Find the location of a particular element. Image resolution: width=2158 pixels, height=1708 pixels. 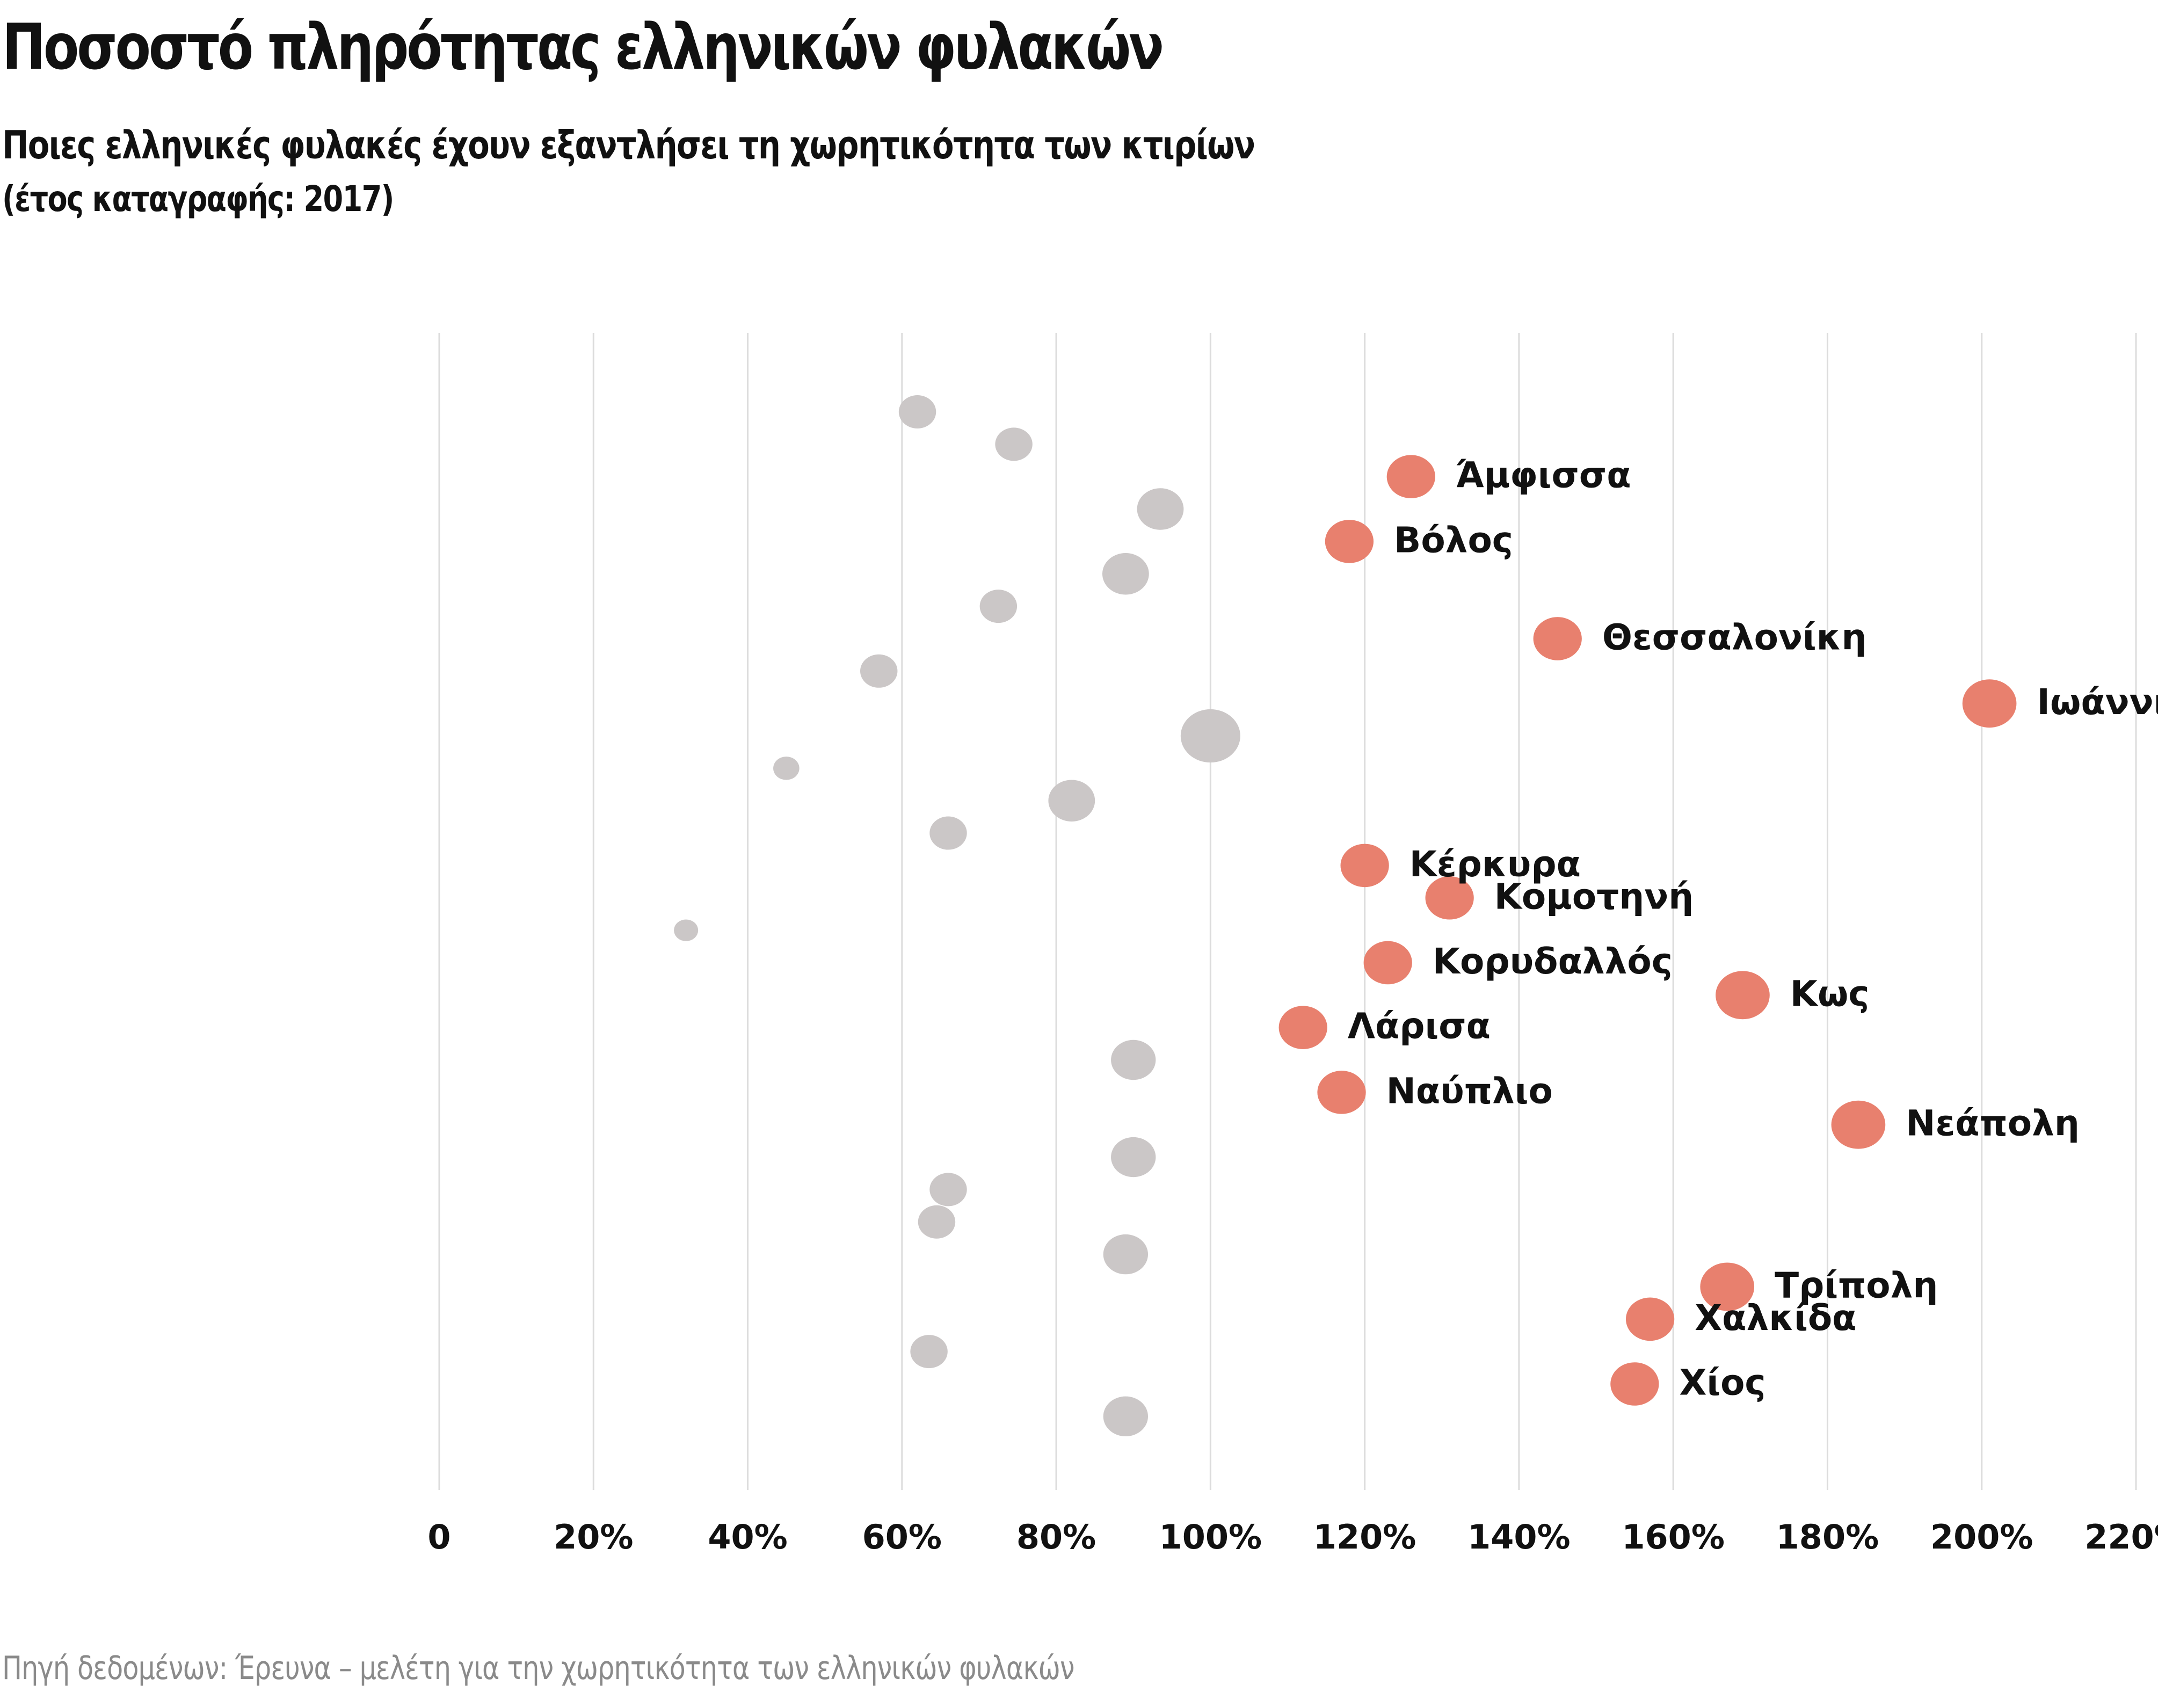

point-label: Θεσσαλονίκη is located at coordinates (1735, 637).